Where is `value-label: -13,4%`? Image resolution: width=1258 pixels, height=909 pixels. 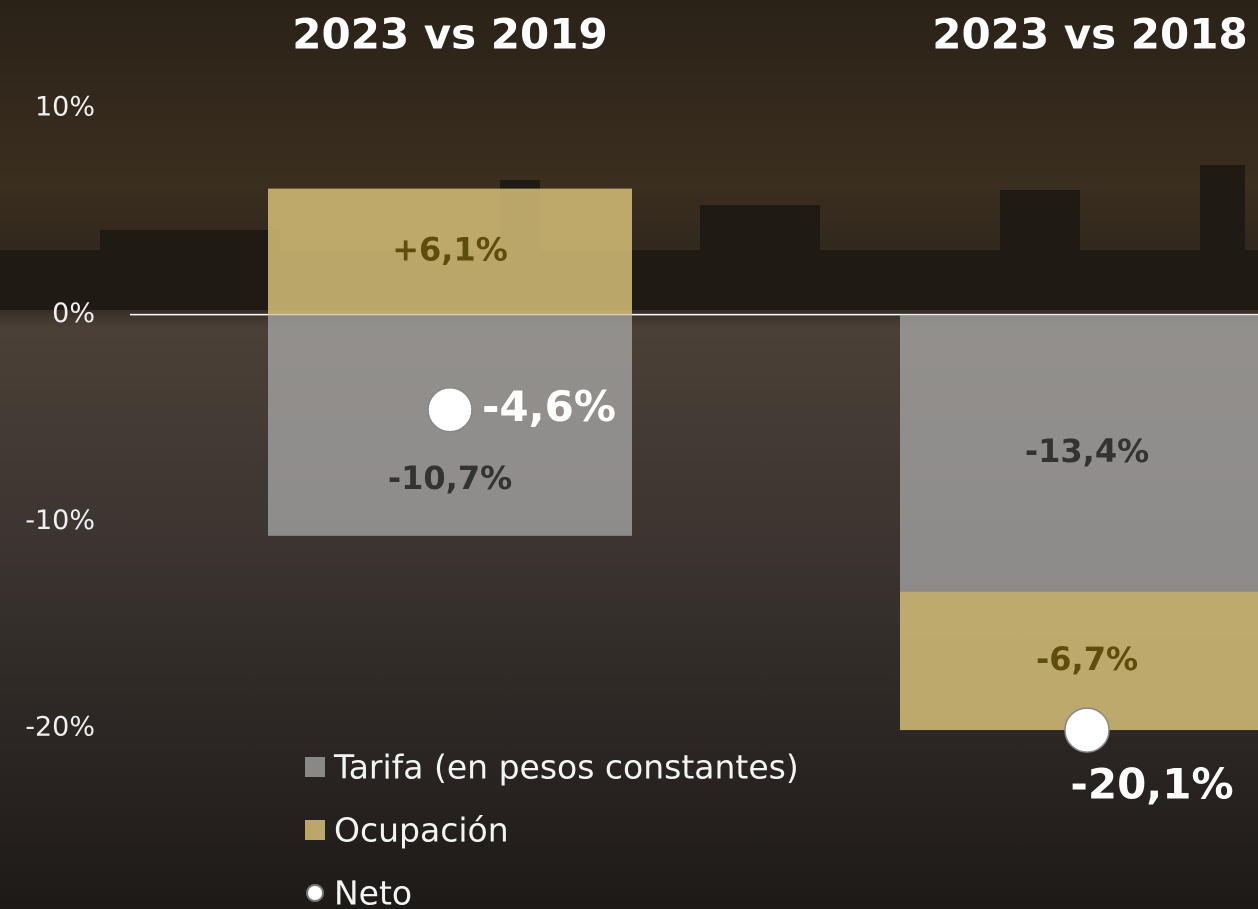 value-label: -13,4% is located at coordinates (1087, 451).